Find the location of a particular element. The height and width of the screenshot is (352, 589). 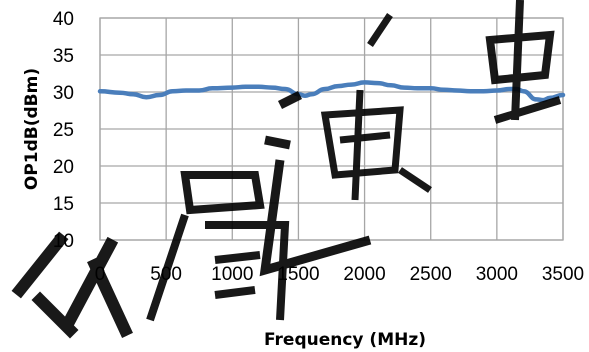

y-tick-label: 30 is located at coordinates (63, 93).